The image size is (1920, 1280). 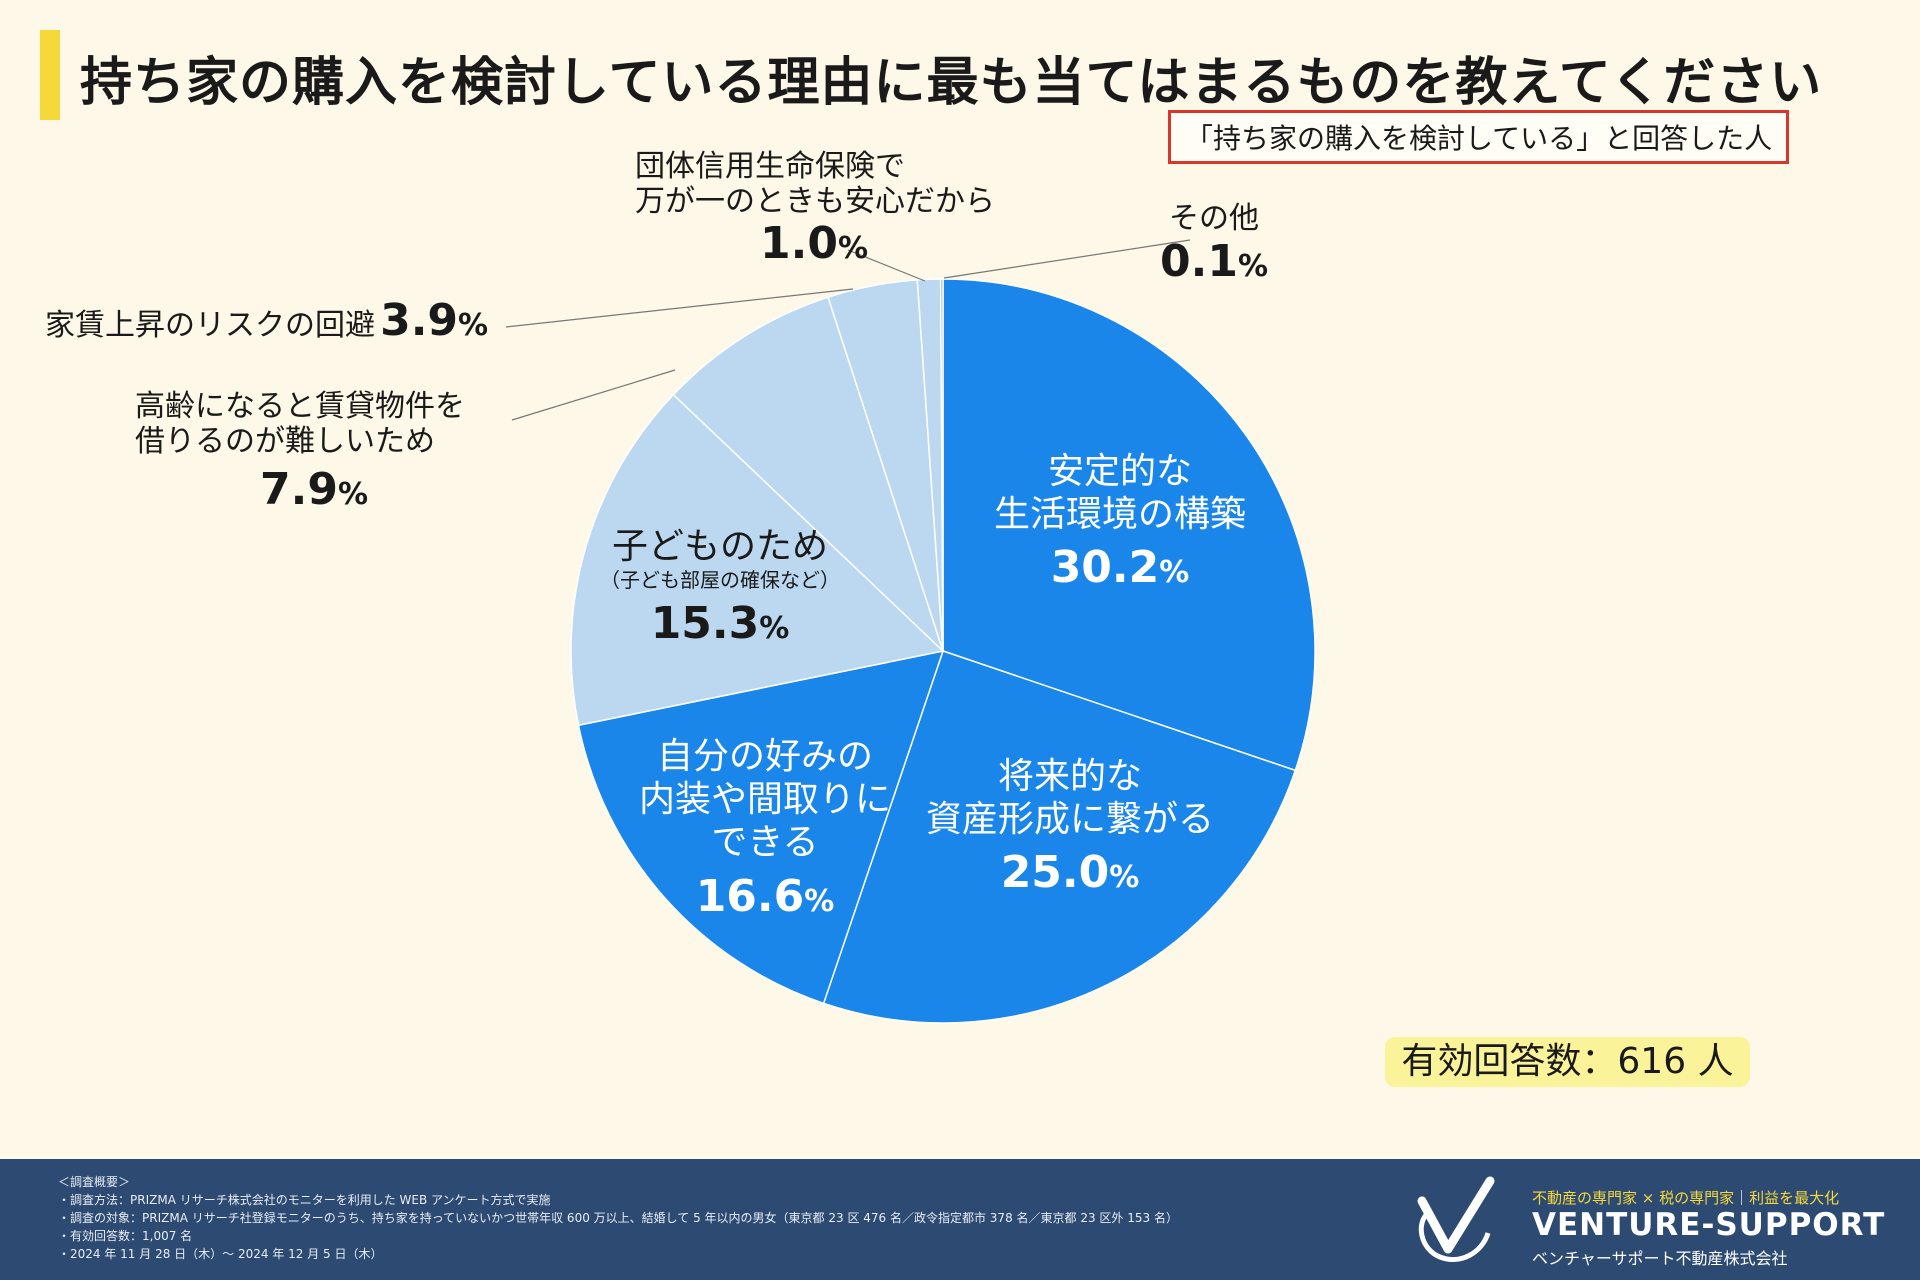 I want to click on slice-value-s0: 30.2%, so click(x=1120, y=568).